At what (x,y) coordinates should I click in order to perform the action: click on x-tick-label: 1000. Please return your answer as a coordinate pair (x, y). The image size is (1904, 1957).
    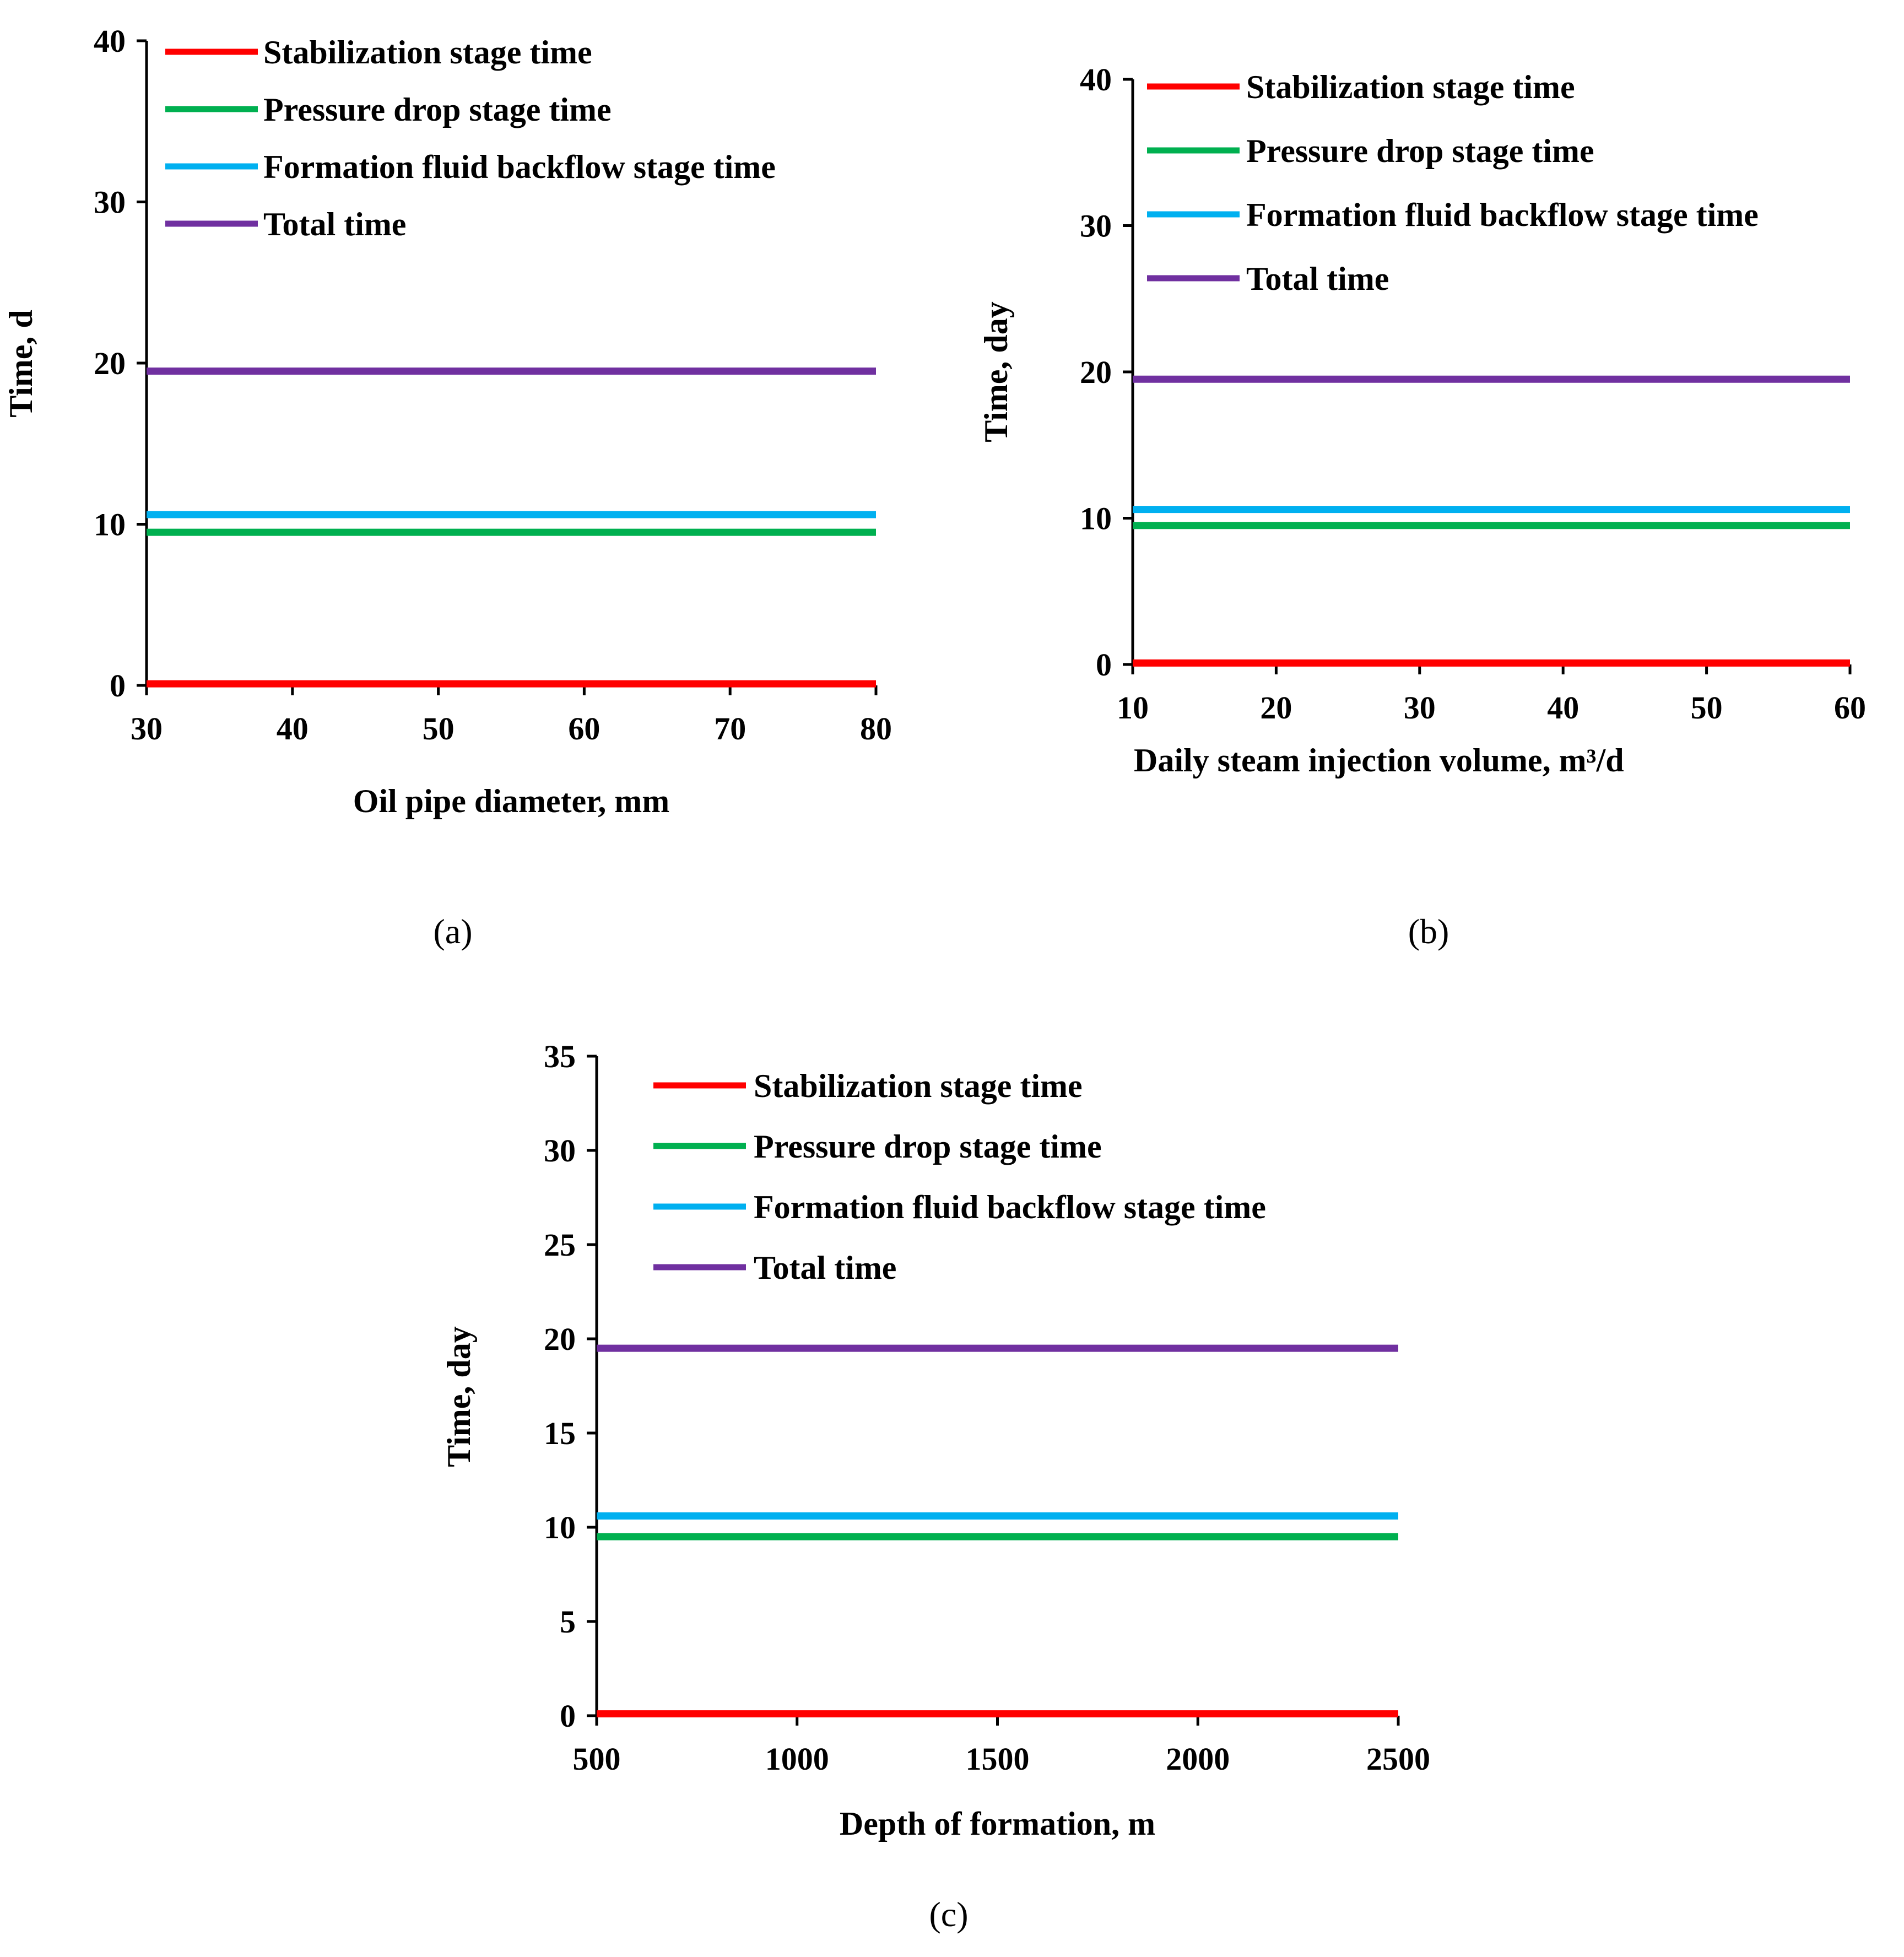
    Looking at the image, I should click on (797, 1759).